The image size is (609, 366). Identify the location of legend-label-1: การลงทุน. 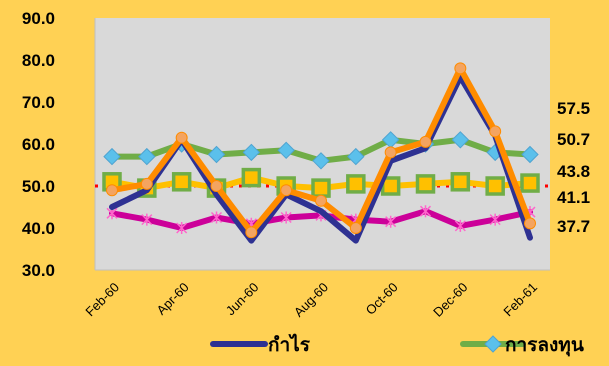
(544, 346).